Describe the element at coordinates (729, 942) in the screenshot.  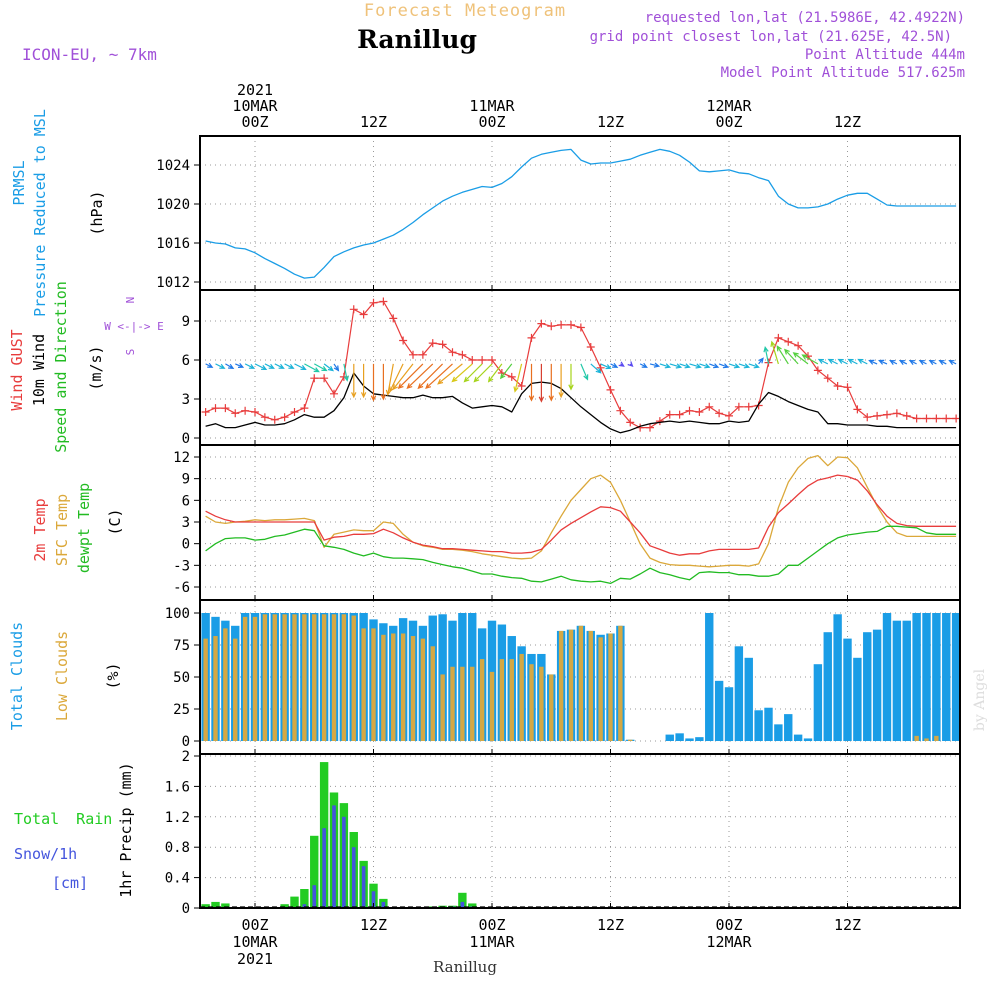
I see `bottom-time-label-4-1: 12MAR` at that location.